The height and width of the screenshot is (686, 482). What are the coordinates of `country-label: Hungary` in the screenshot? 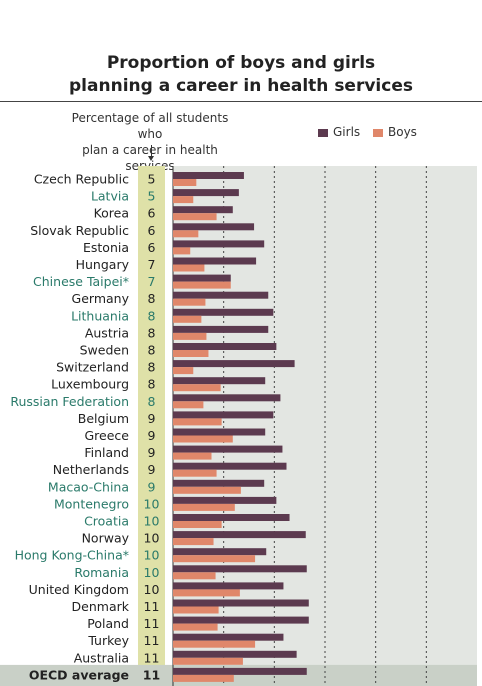 It's located at (103, 264).